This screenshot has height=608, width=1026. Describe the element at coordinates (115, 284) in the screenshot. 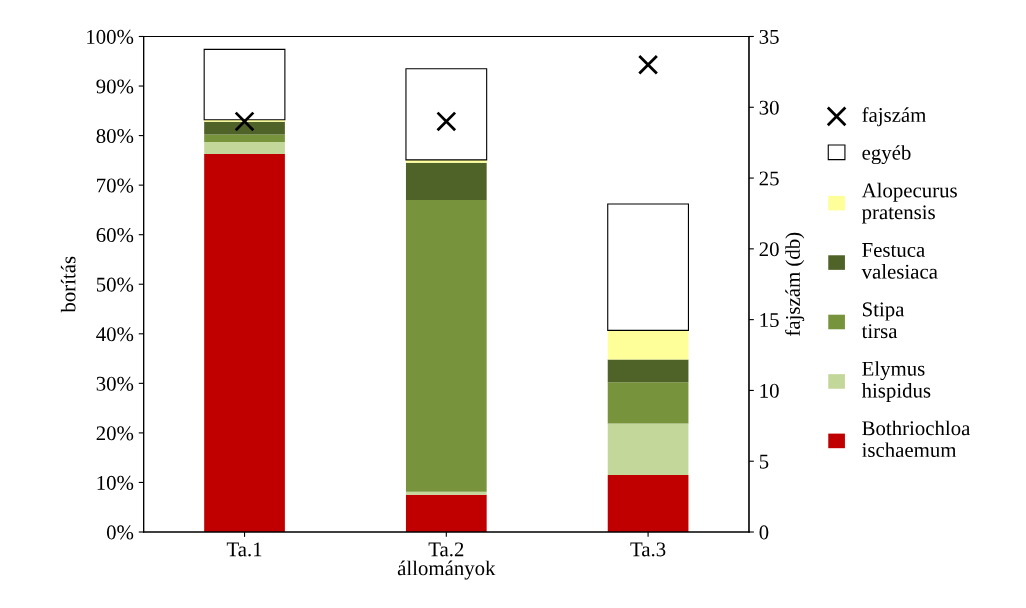

I see `y-tick-label: 50%` at that location.